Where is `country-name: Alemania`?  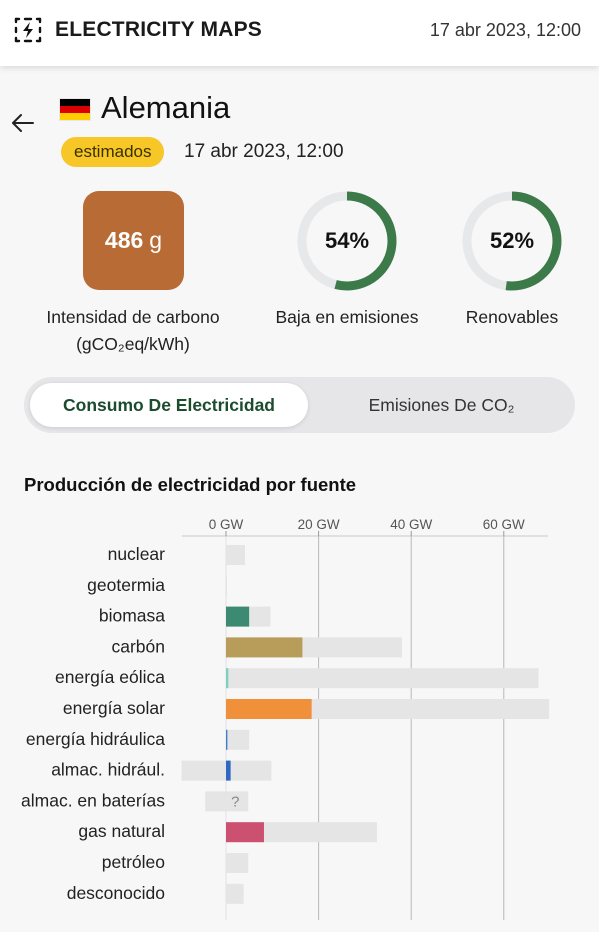
country-name: Alemania is located at coordinates (166, 107).